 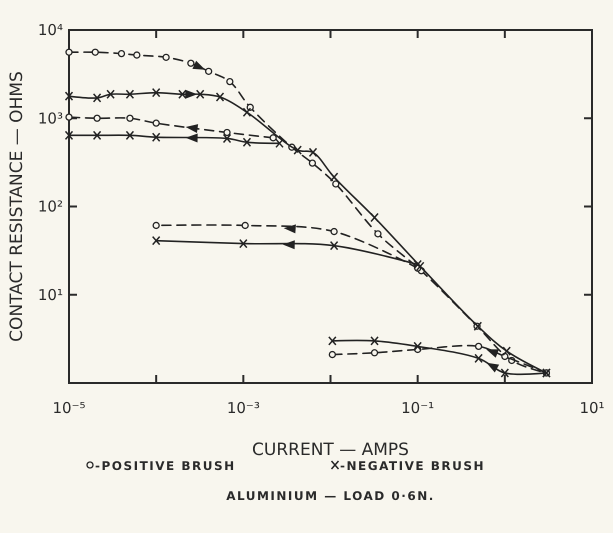 What do you see at coordinates (50, 118) in the screenshot?
I see `y-tick-label: 10³` at bounding box center [50, 118].